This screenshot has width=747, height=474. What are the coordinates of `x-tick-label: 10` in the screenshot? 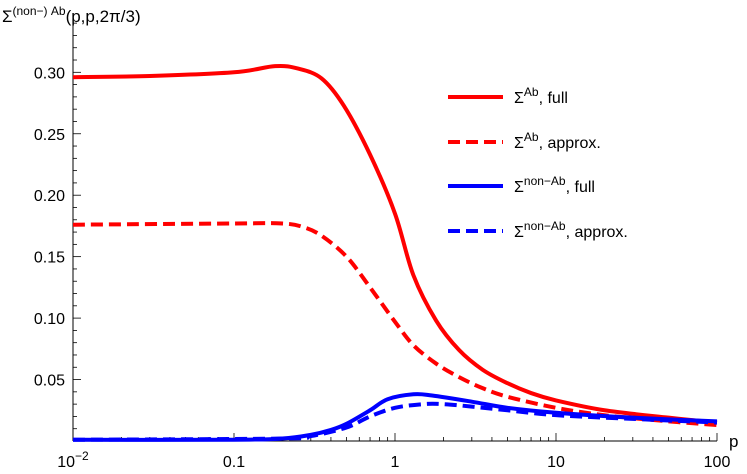 It's located at (556, 462).